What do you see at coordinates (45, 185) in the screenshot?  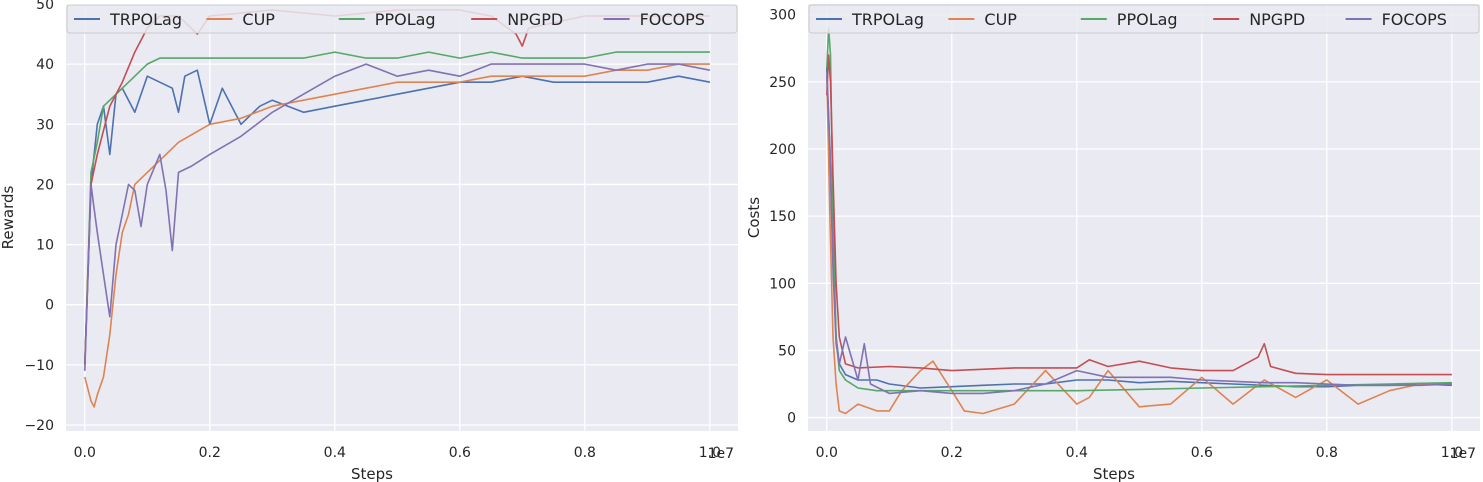 I see `y-tick-label: 20` at bounding box center [45, 185].